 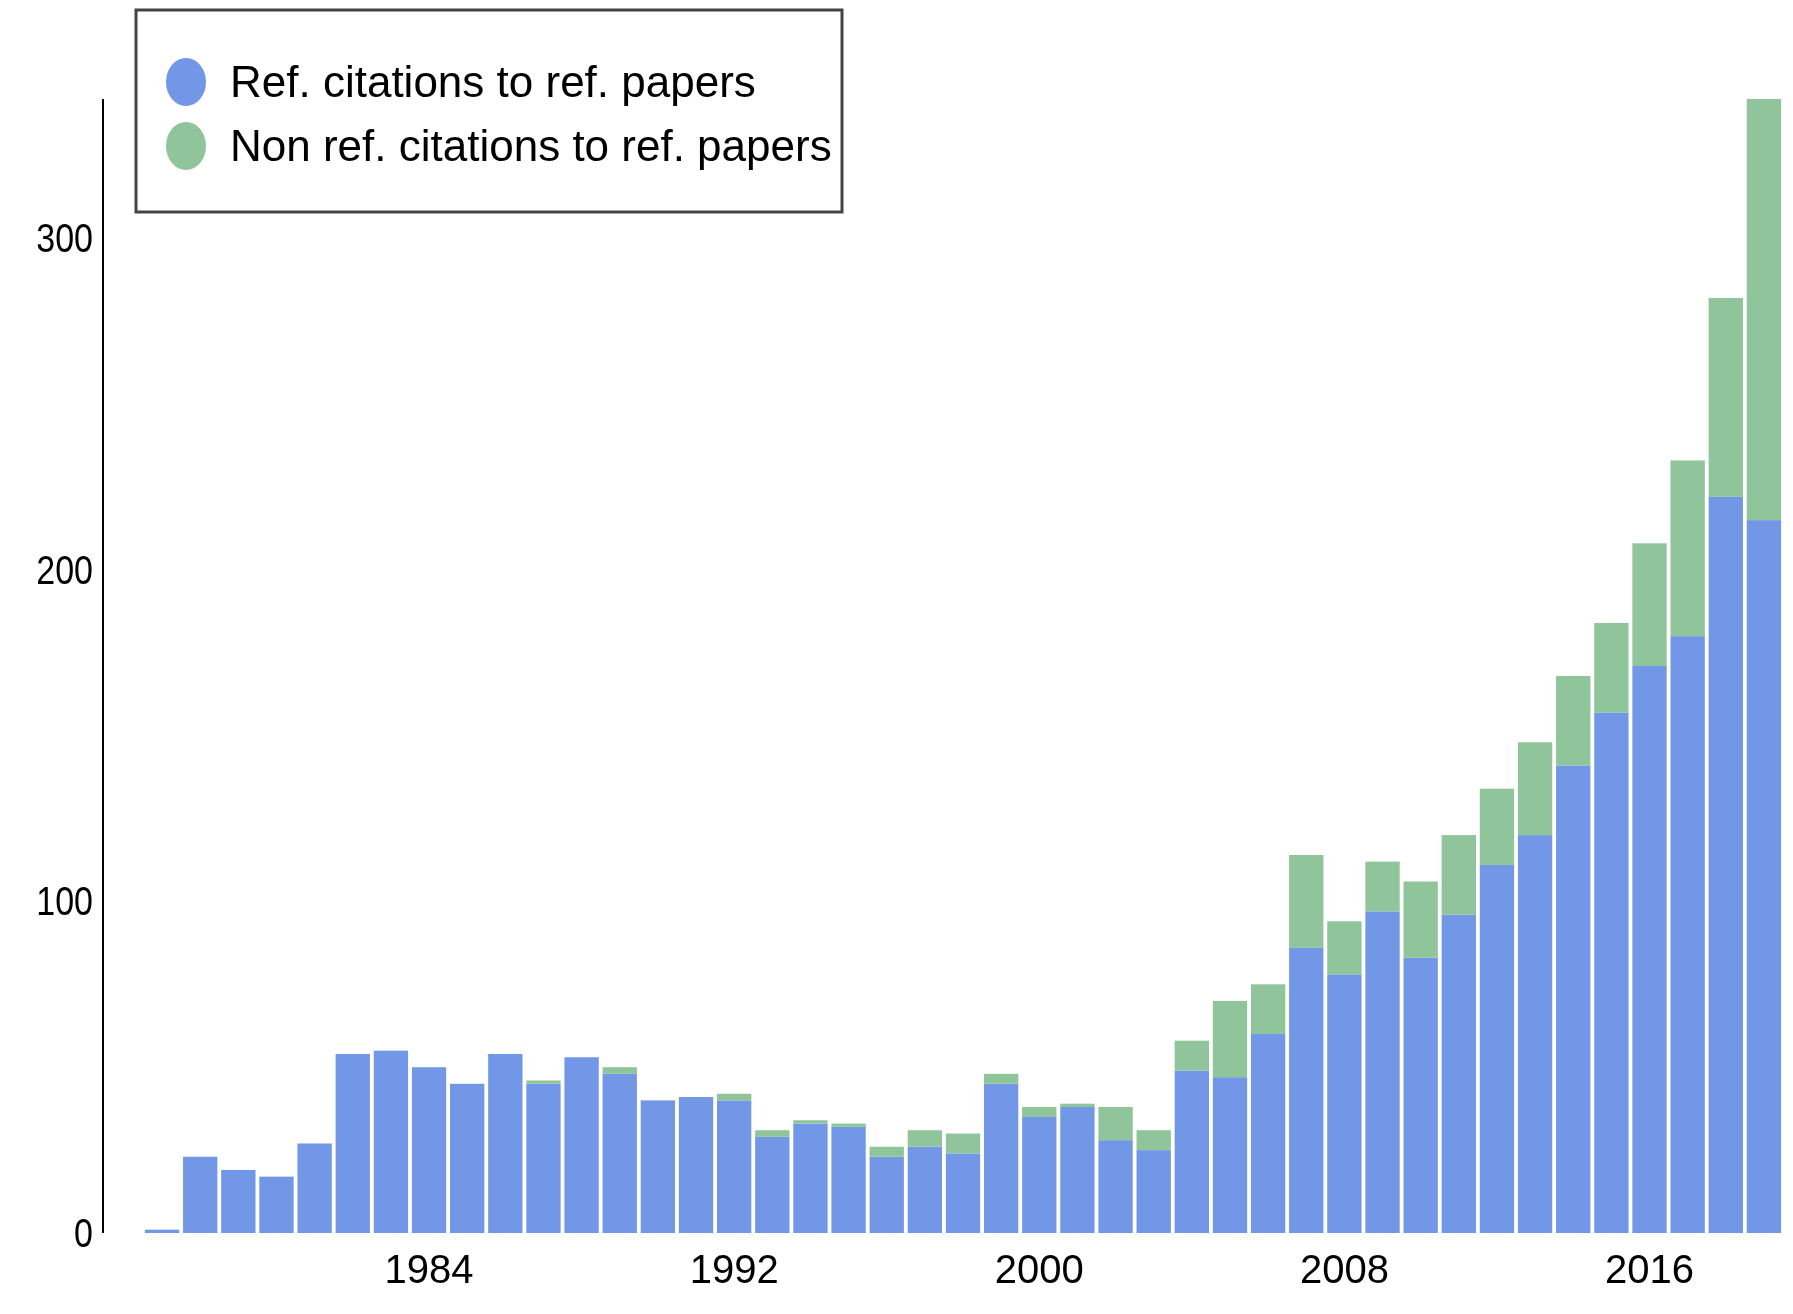 I want to click on x-tick-label: 2000, so click(x=1039, y=1269).